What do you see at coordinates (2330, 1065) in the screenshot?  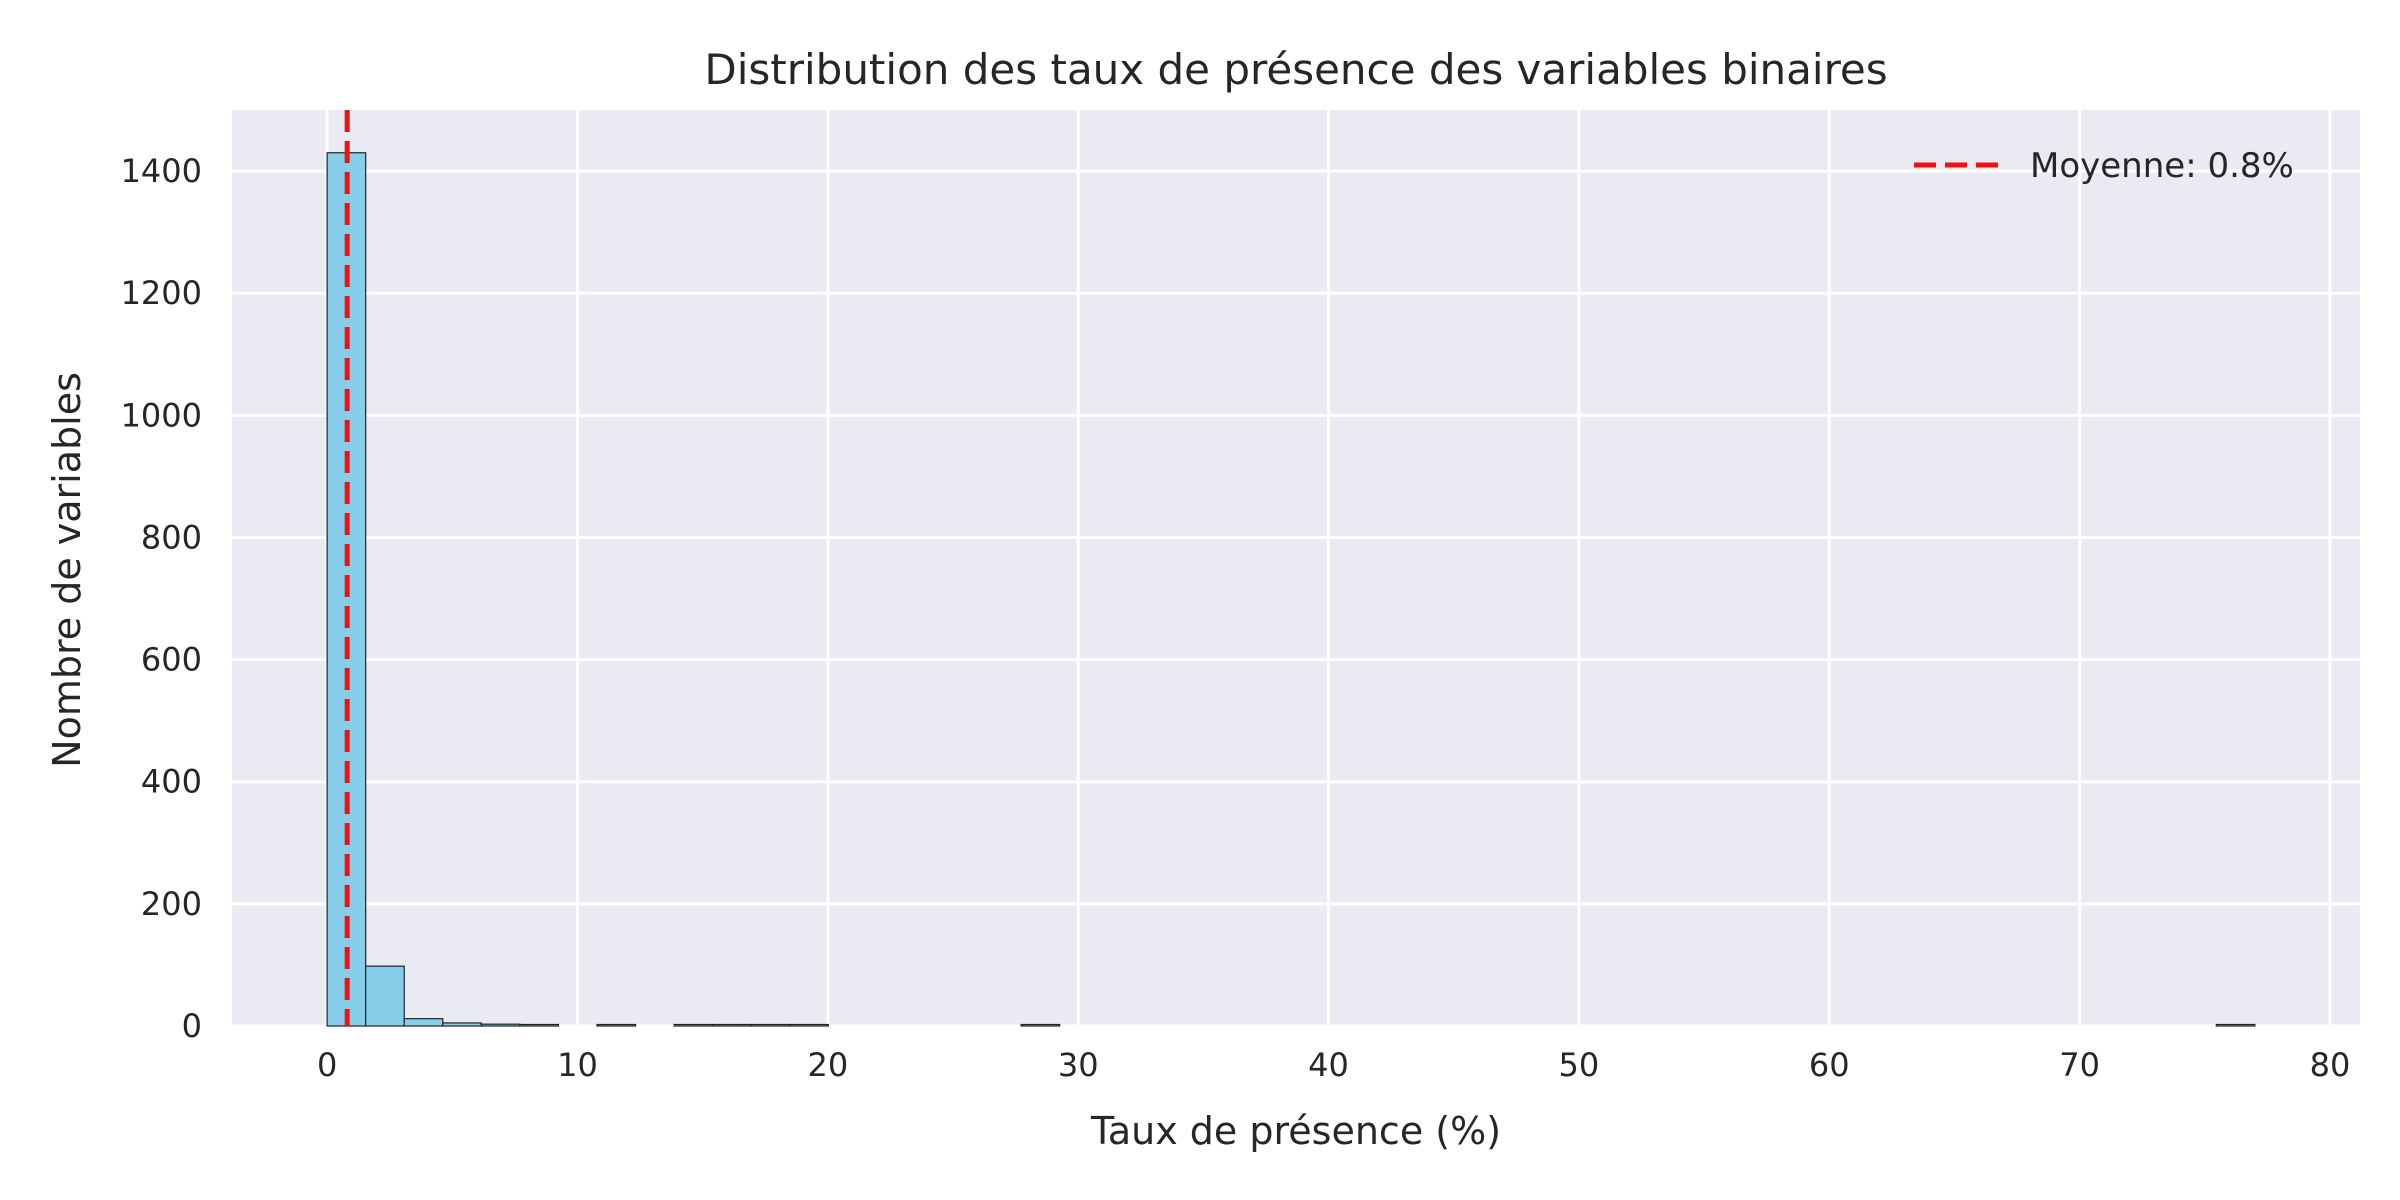 I see `x-tick-label: 80` at bounding box center [2330, 1065].